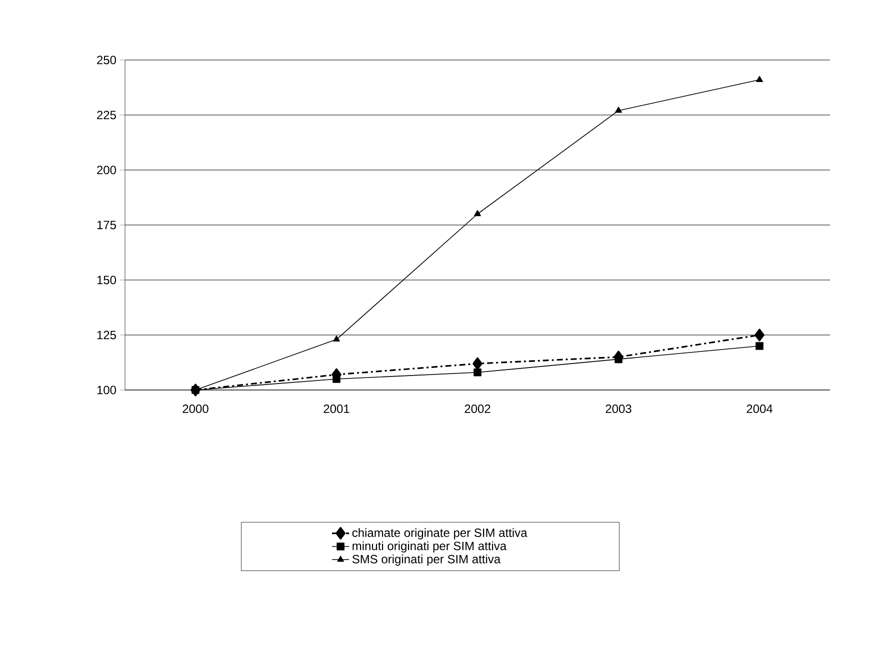 The width and height of the screenshot is (893, 658). I want to click on x-tick-label: 2001, so click(337, 409).